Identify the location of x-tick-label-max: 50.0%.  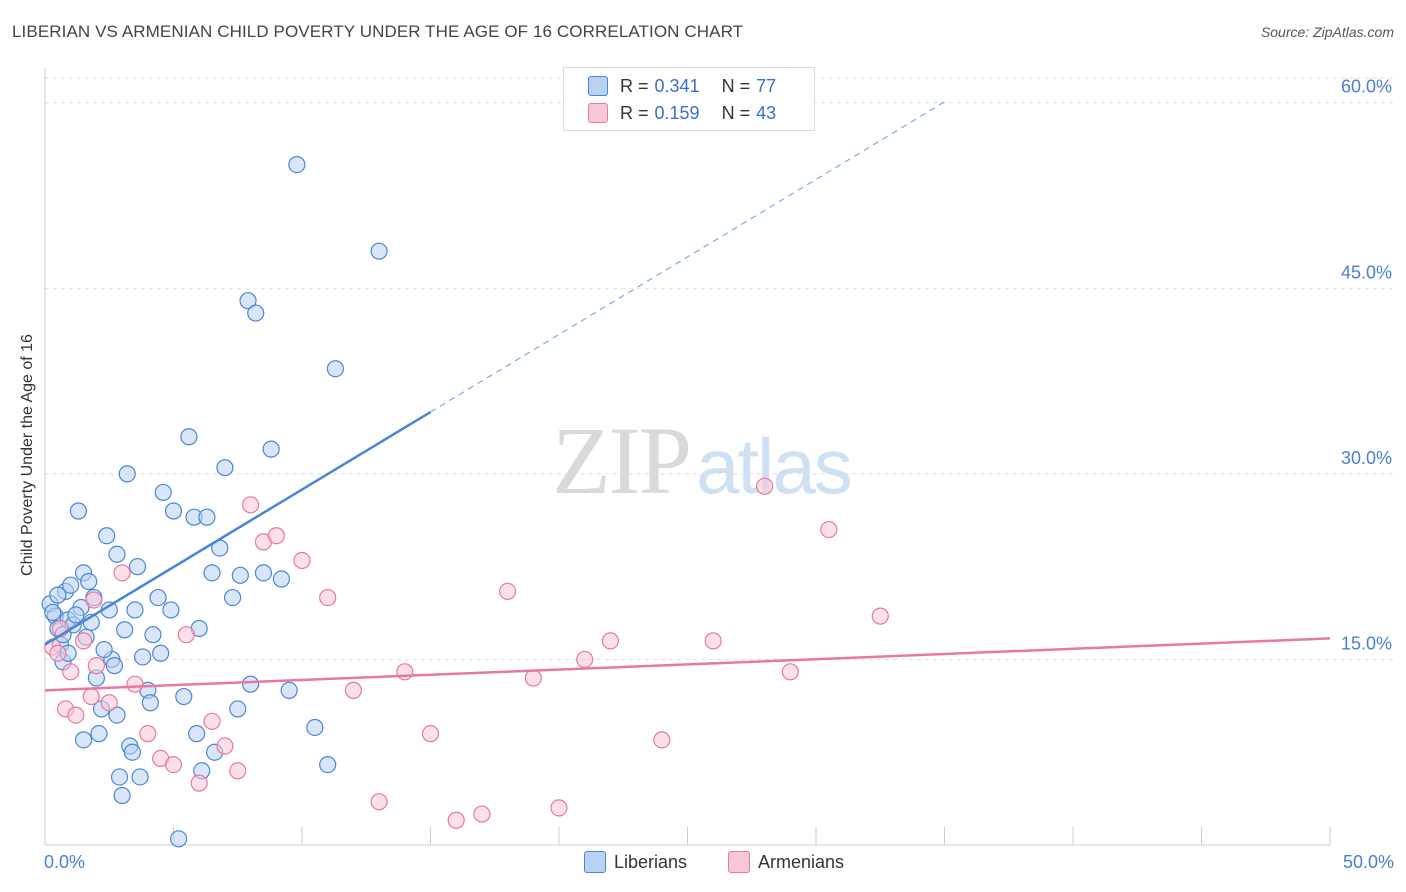
(1368, 862).